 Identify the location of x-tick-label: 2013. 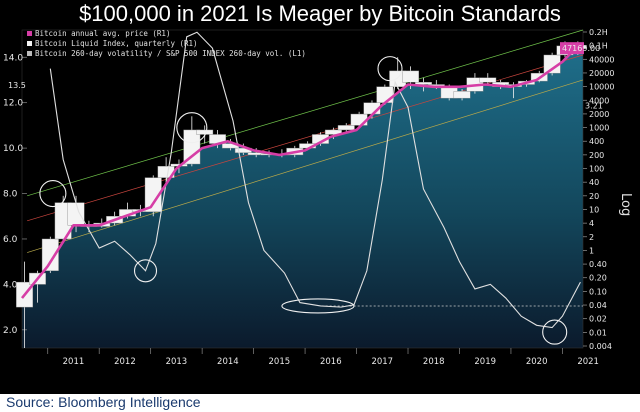
(177, 362).